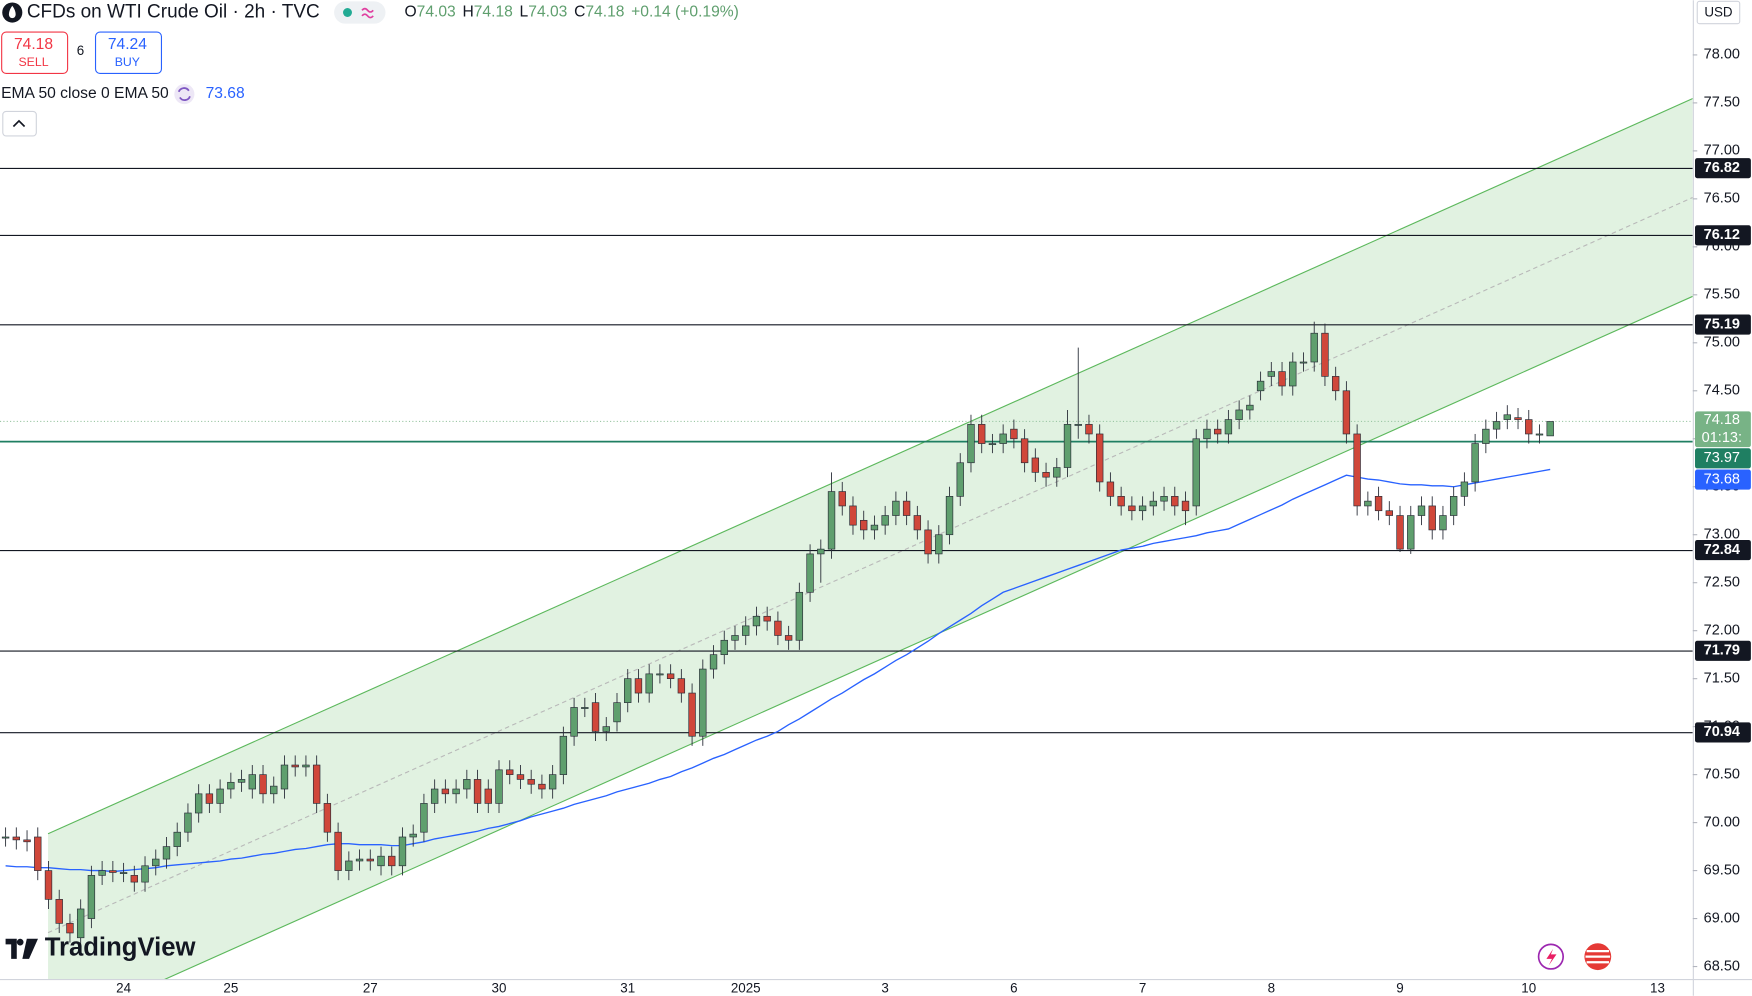 The width and height of the screenshot is (1752, 996). Describe the element at coordinates (33, 62) in the screenshot. I see `sell-label: SELL` at that location.